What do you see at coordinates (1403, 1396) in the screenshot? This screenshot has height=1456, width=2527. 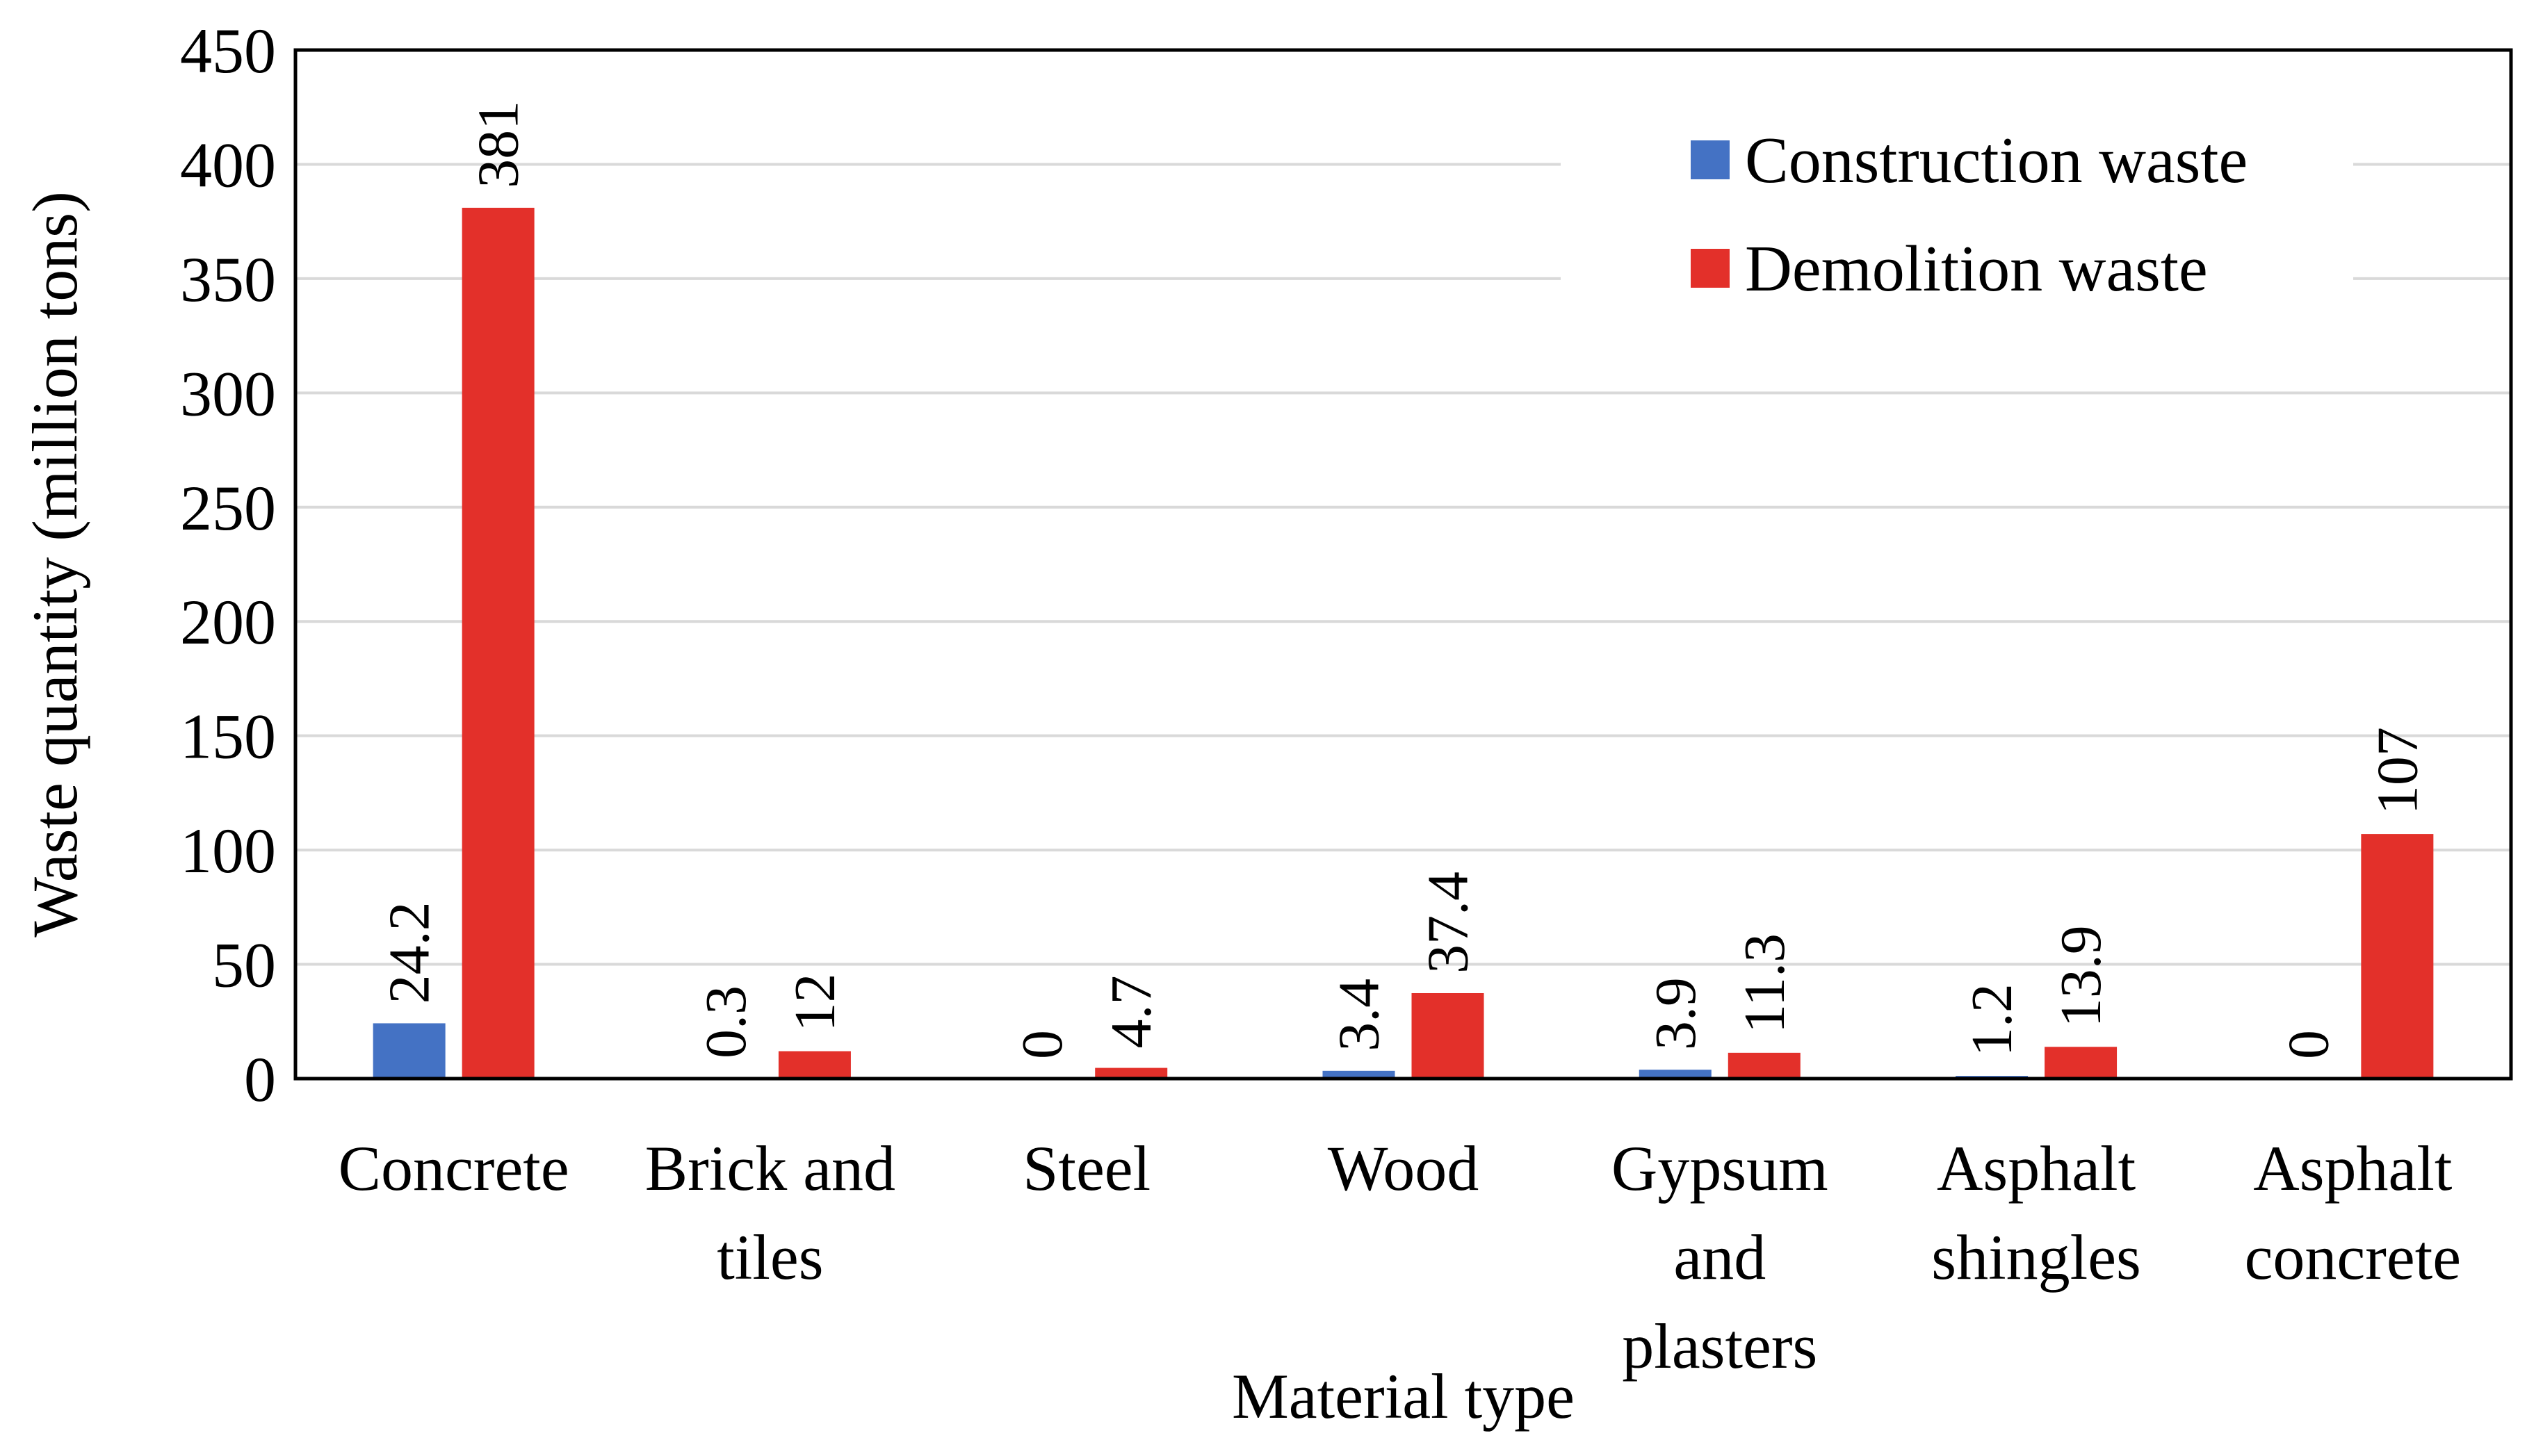 I see `x-axis-title: Material type` at bounding box center [1403, 1396].